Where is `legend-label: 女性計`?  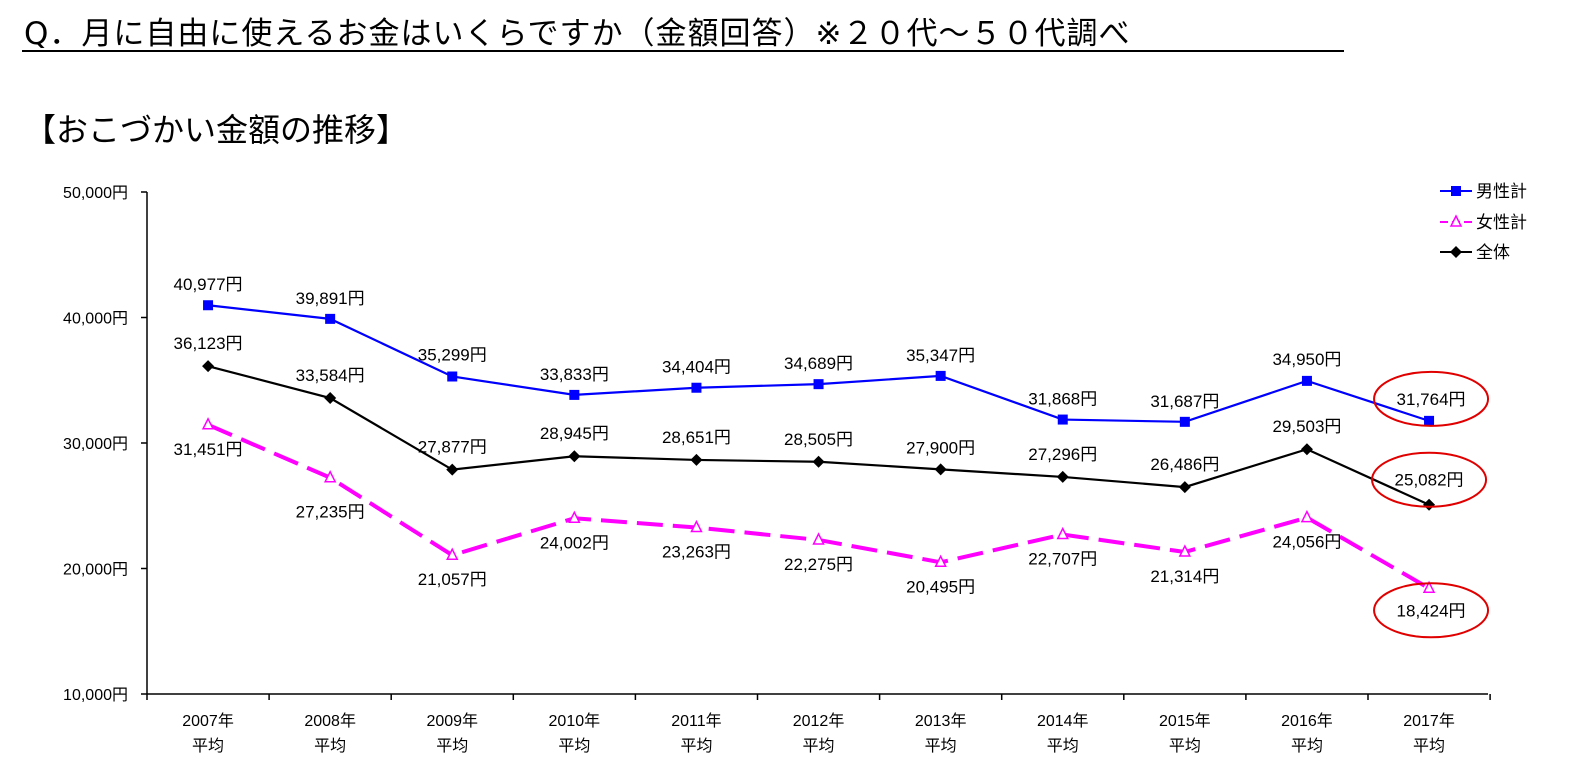
legend-label: 女性計 is located at coordinates (1501, 222).